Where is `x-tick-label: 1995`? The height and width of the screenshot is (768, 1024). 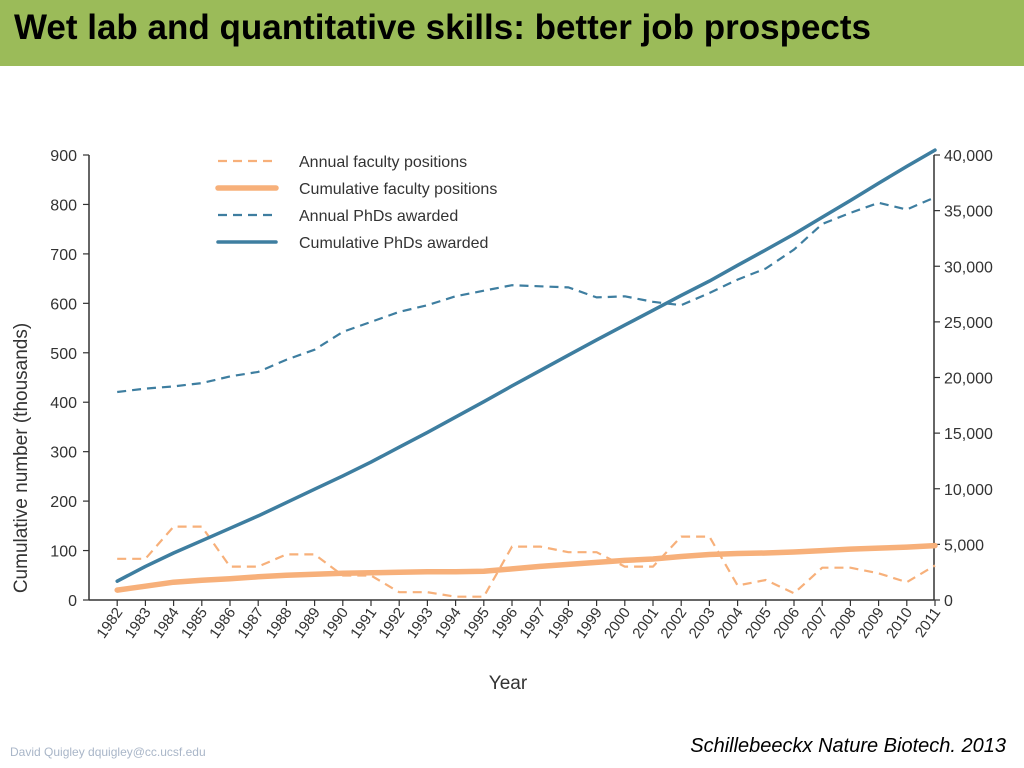
x-tick-label: 1995 is located at coordinates (476, 623).